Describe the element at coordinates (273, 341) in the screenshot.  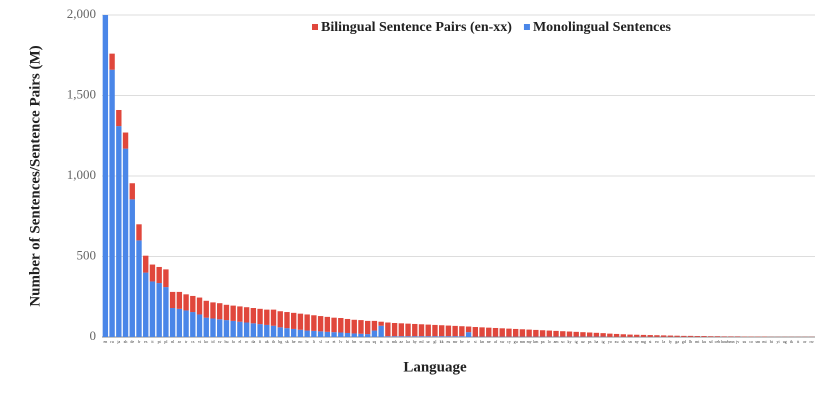
I see `x-tick-label: th` at that location.